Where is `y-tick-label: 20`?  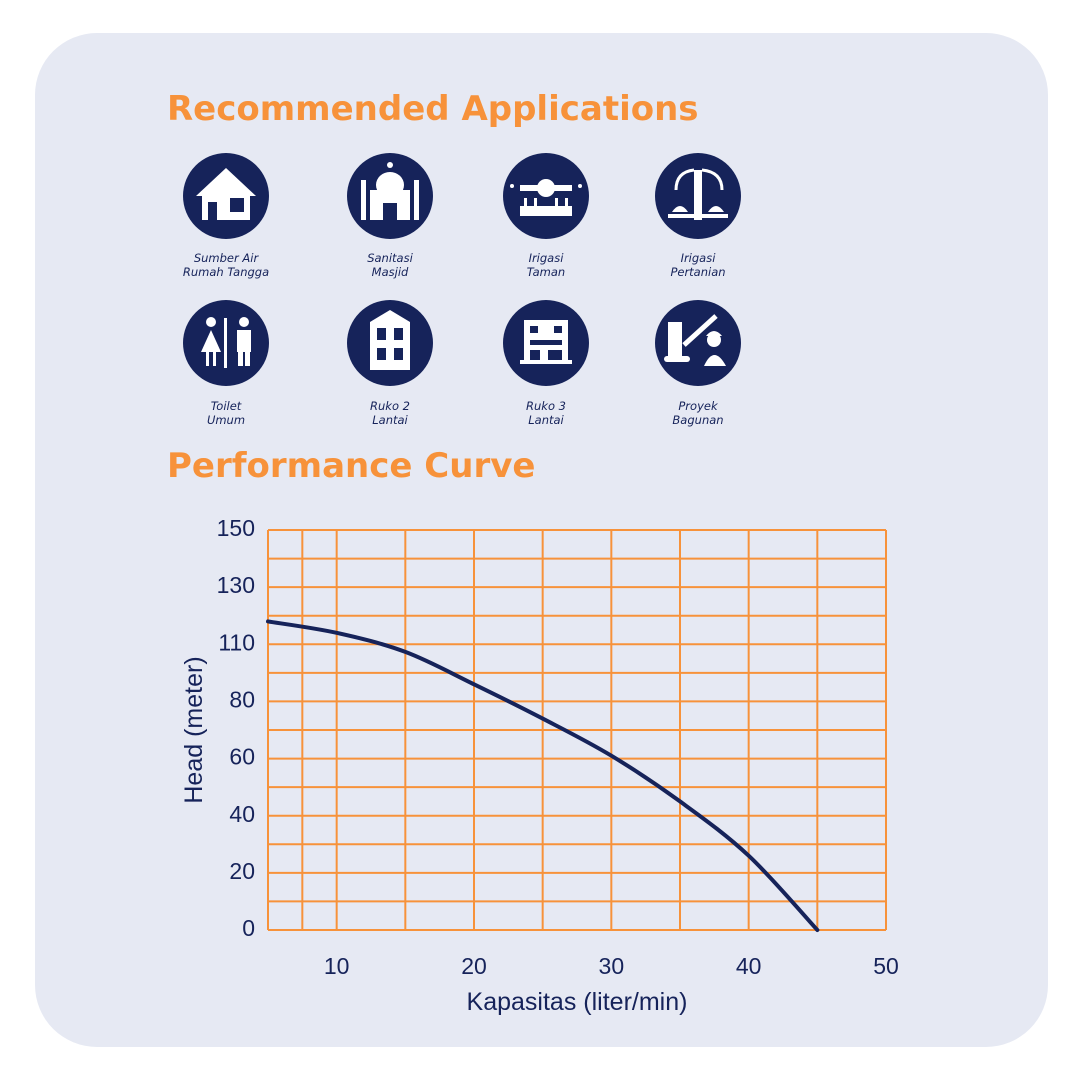
y-tick-label: 20 is located at coordinates (242, 871).